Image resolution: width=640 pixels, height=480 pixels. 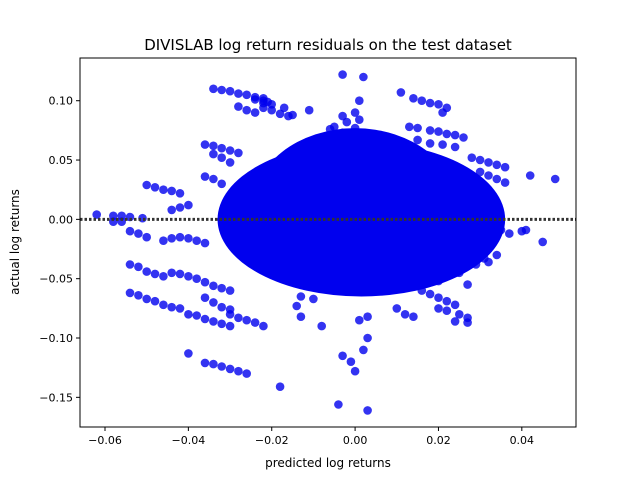 I want to click on y-tick-label: 0.10, so click(x=61, y=101).